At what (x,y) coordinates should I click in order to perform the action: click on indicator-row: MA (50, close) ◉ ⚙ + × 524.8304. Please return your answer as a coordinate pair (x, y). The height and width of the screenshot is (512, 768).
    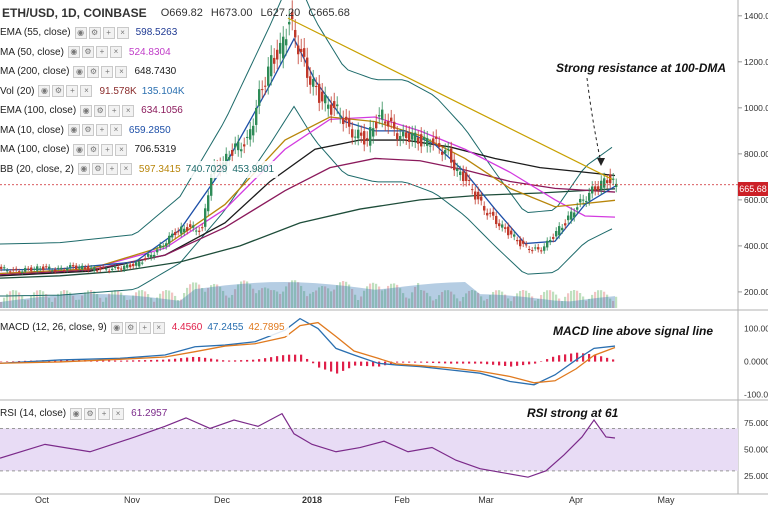
    Looking at the image, I should click on (87, 52).